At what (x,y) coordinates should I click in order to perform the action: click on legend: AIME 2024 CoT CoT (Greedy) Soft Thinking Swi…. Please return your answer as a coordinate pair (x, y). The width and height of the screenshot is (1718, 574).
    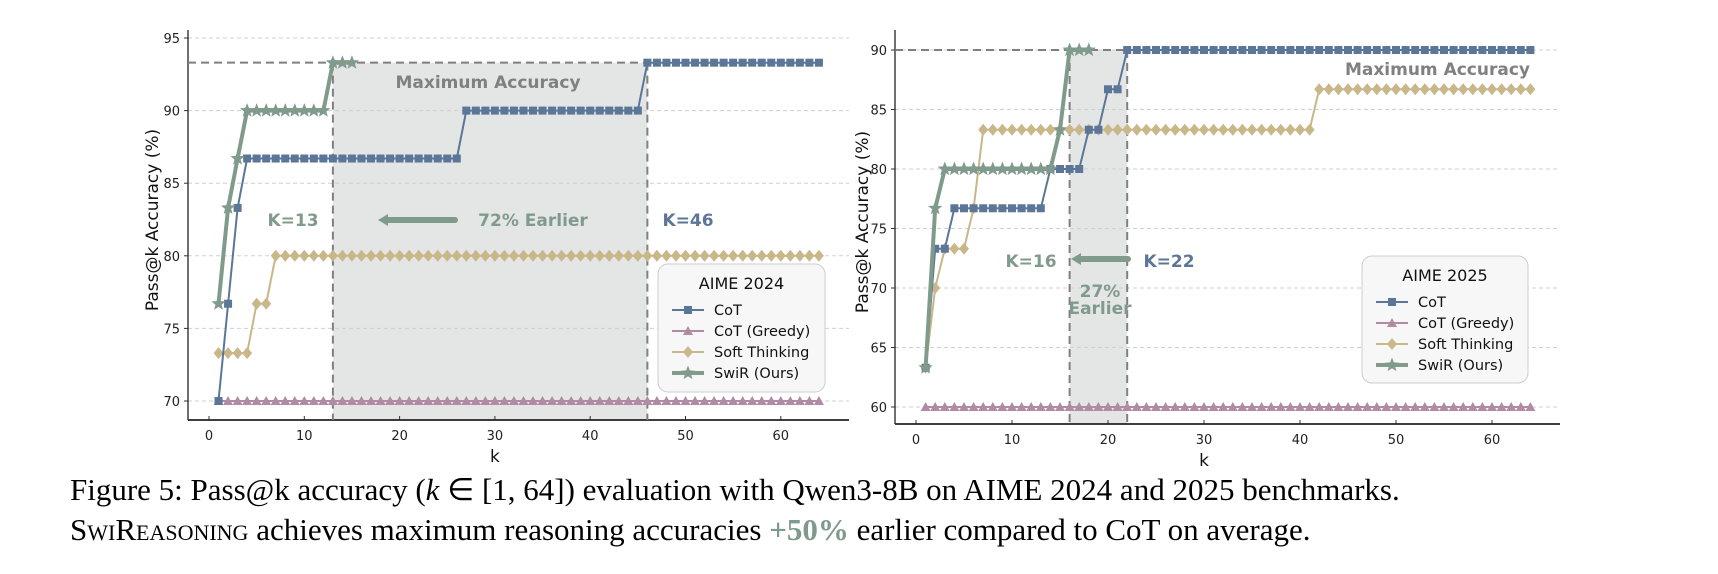
    Looking at the image, I should click on (741, 328).